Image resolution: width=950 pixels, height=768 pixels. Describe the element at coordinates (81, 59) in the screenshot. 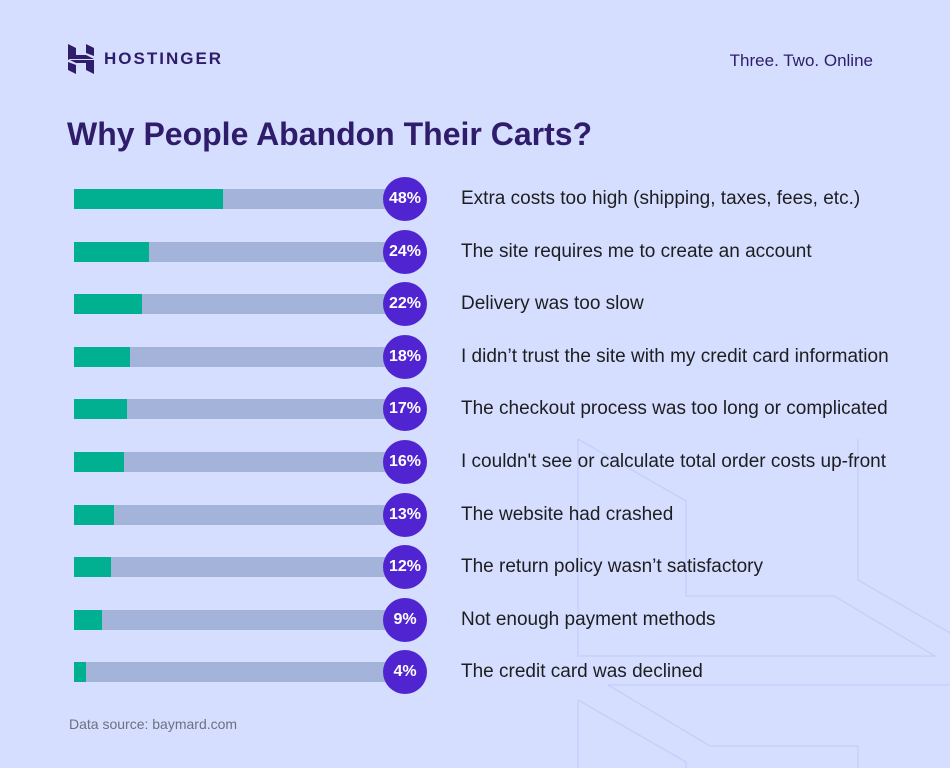

I see `hostinger-h-icon` at that location.